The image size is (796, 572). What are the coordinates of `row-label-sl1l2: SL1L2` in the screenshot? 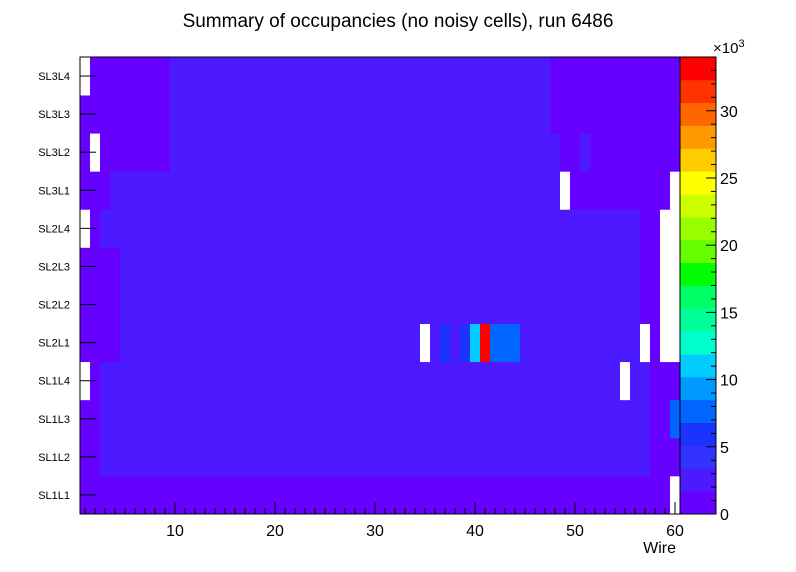 It's located at (54, 458).